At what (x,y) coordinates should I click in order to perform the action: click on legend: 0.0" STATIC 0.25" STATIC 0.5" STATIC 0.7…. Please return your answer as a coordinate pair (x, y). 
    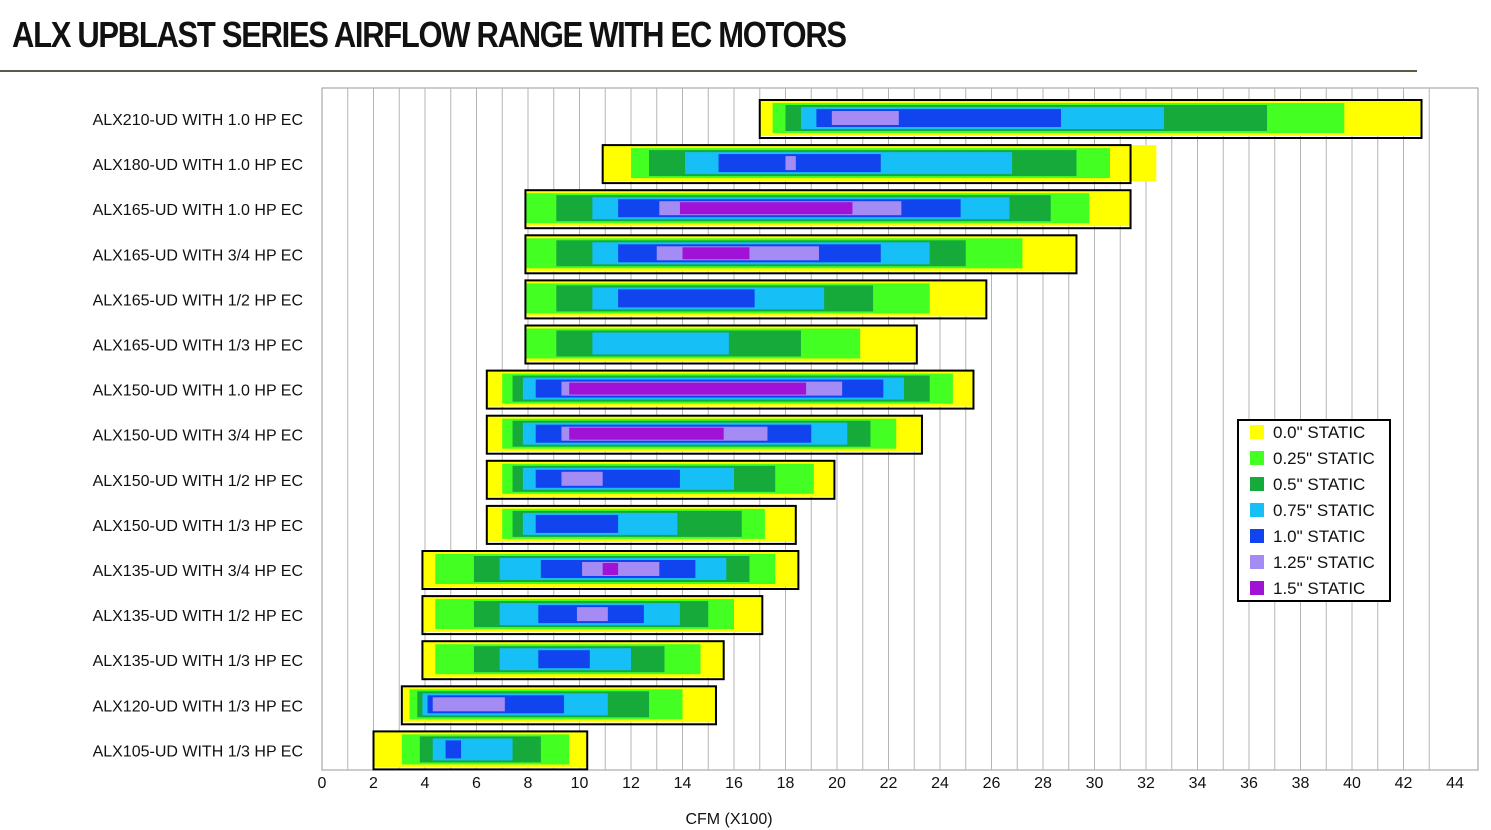
    Looking at the image, I should click on (1314, 510).